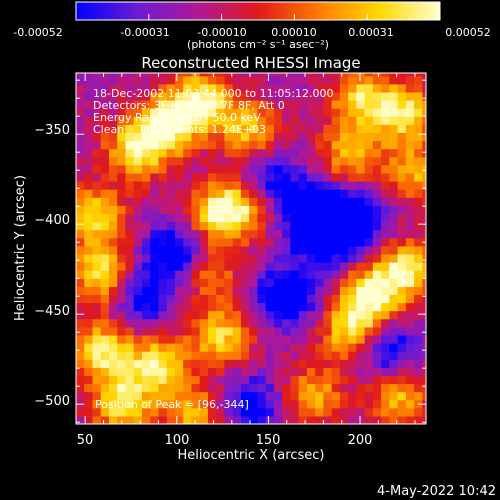  I want to click on annotation-clean-counts: Clean Total counts: 1.24E+03, so click(179, 129).